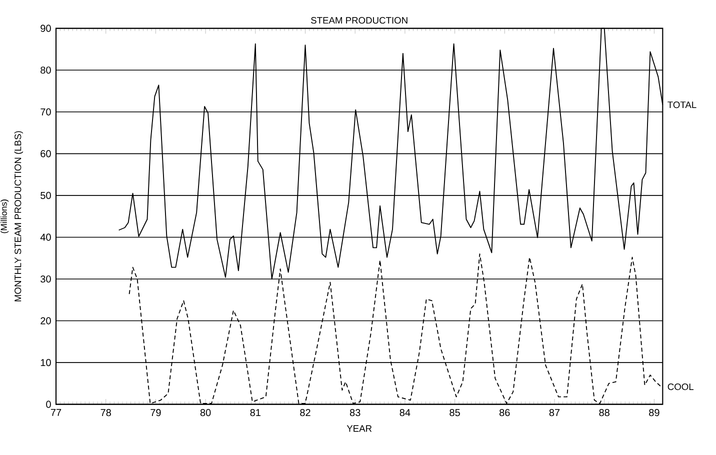 This screenshot has height=455, width=716. Describe the element at coordinates (505, 412) in the screenshot. I see `x-tick-label: 86` at that location.